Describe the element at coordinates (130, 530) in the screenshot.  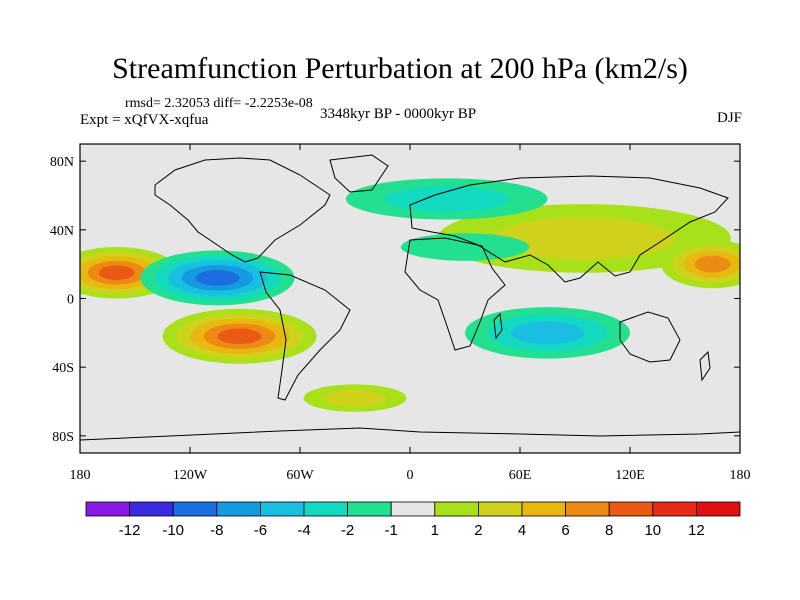
I see `colorbar-label: -12` at that location.